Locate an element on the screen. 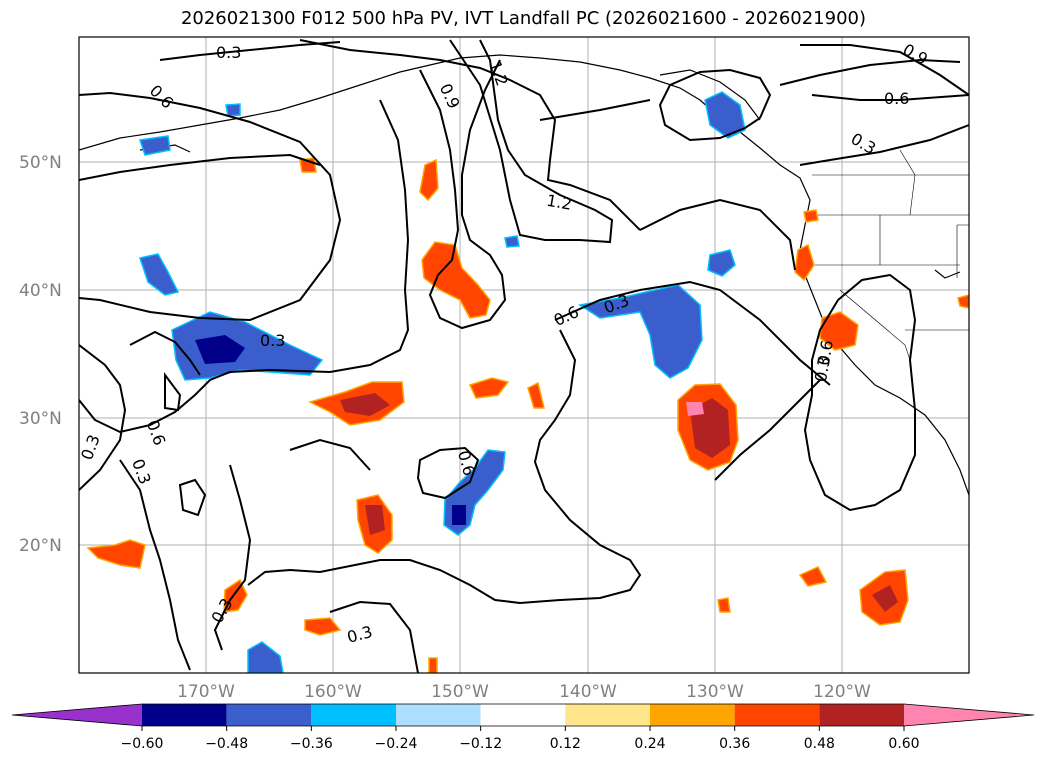 This screenshot has width=1047, height=765. colorbar-tick-label: 0.36 is located at coordinates (734, 744).